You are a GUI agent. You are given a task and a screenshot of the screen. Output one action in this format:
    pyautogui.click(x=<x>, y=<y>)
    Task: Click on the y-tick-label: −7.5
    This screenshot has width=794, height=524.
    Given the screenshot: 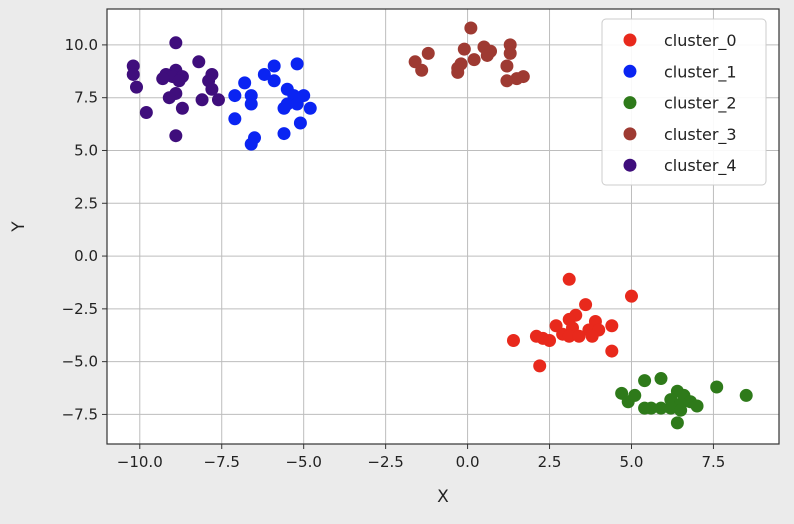 What is the action you would take?
    pyautogui.click(x=80, y=414)
    